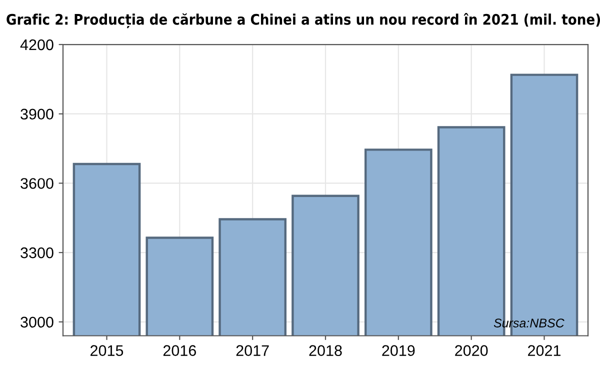  I want to click on x-tick-label: 2021, so click(544, 350).